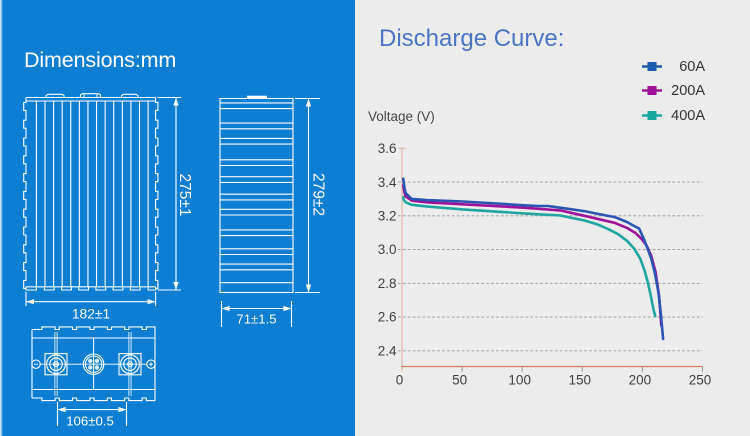 This screenshot has height=436, width=750. I want to click on svg-text: 3.4, so click(387, 182).